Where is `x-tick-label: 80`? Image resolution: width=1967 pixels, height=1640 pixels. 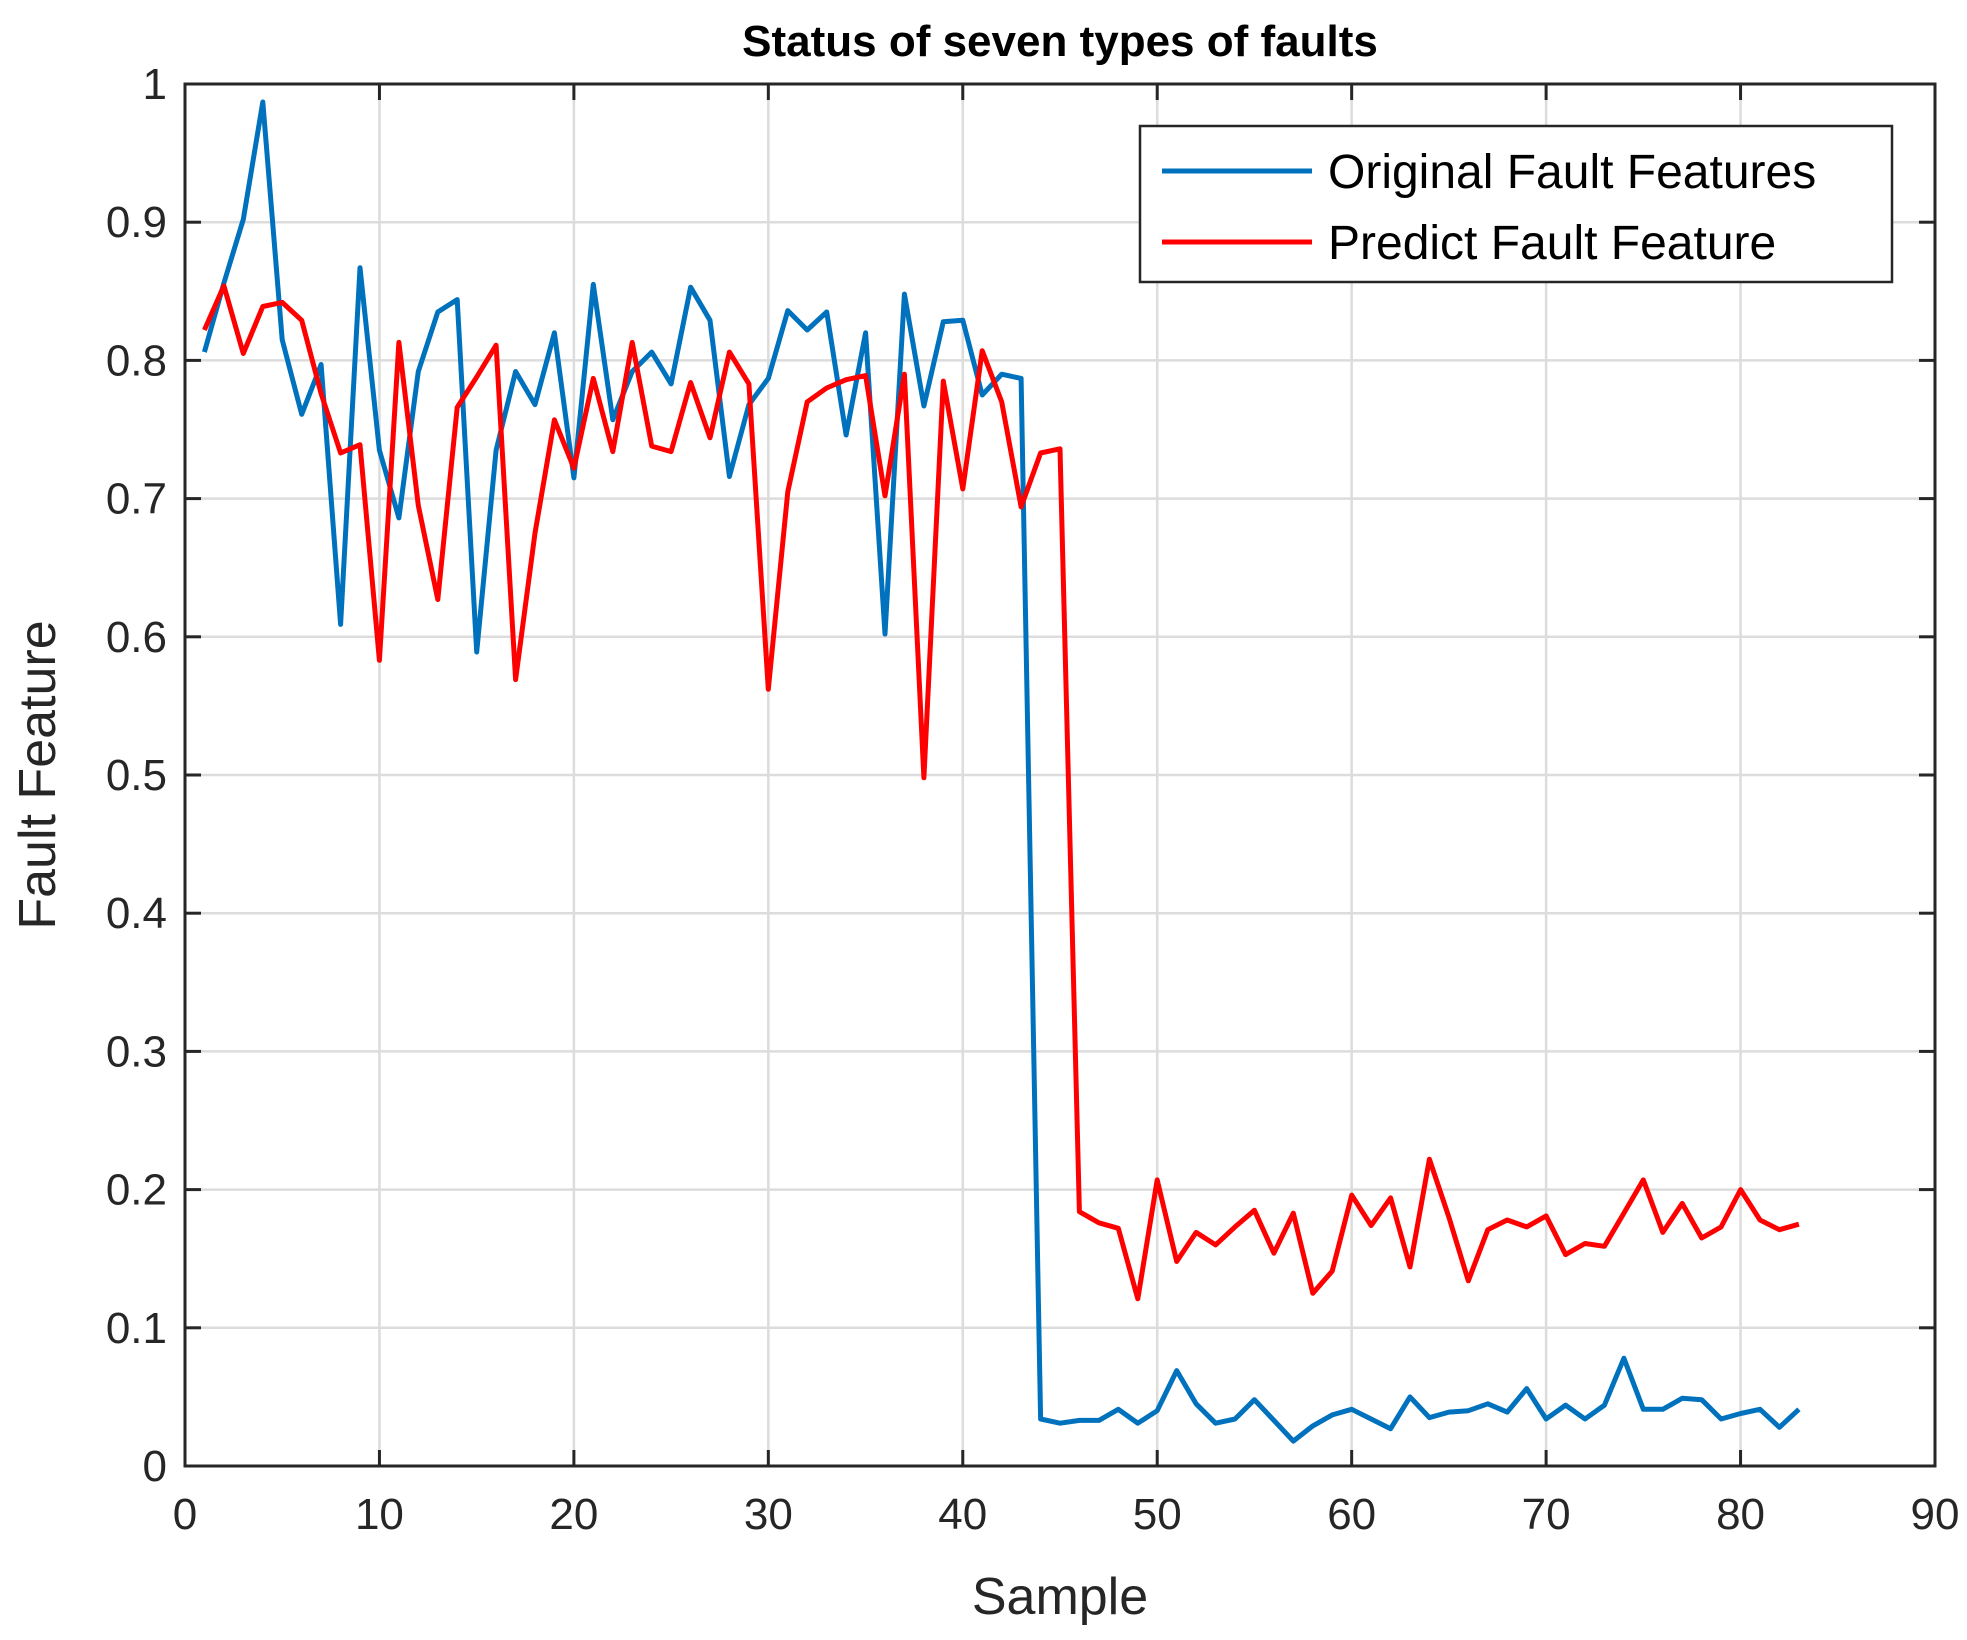 x-tick-label: 80 is located at coordinates (1740, 1514).